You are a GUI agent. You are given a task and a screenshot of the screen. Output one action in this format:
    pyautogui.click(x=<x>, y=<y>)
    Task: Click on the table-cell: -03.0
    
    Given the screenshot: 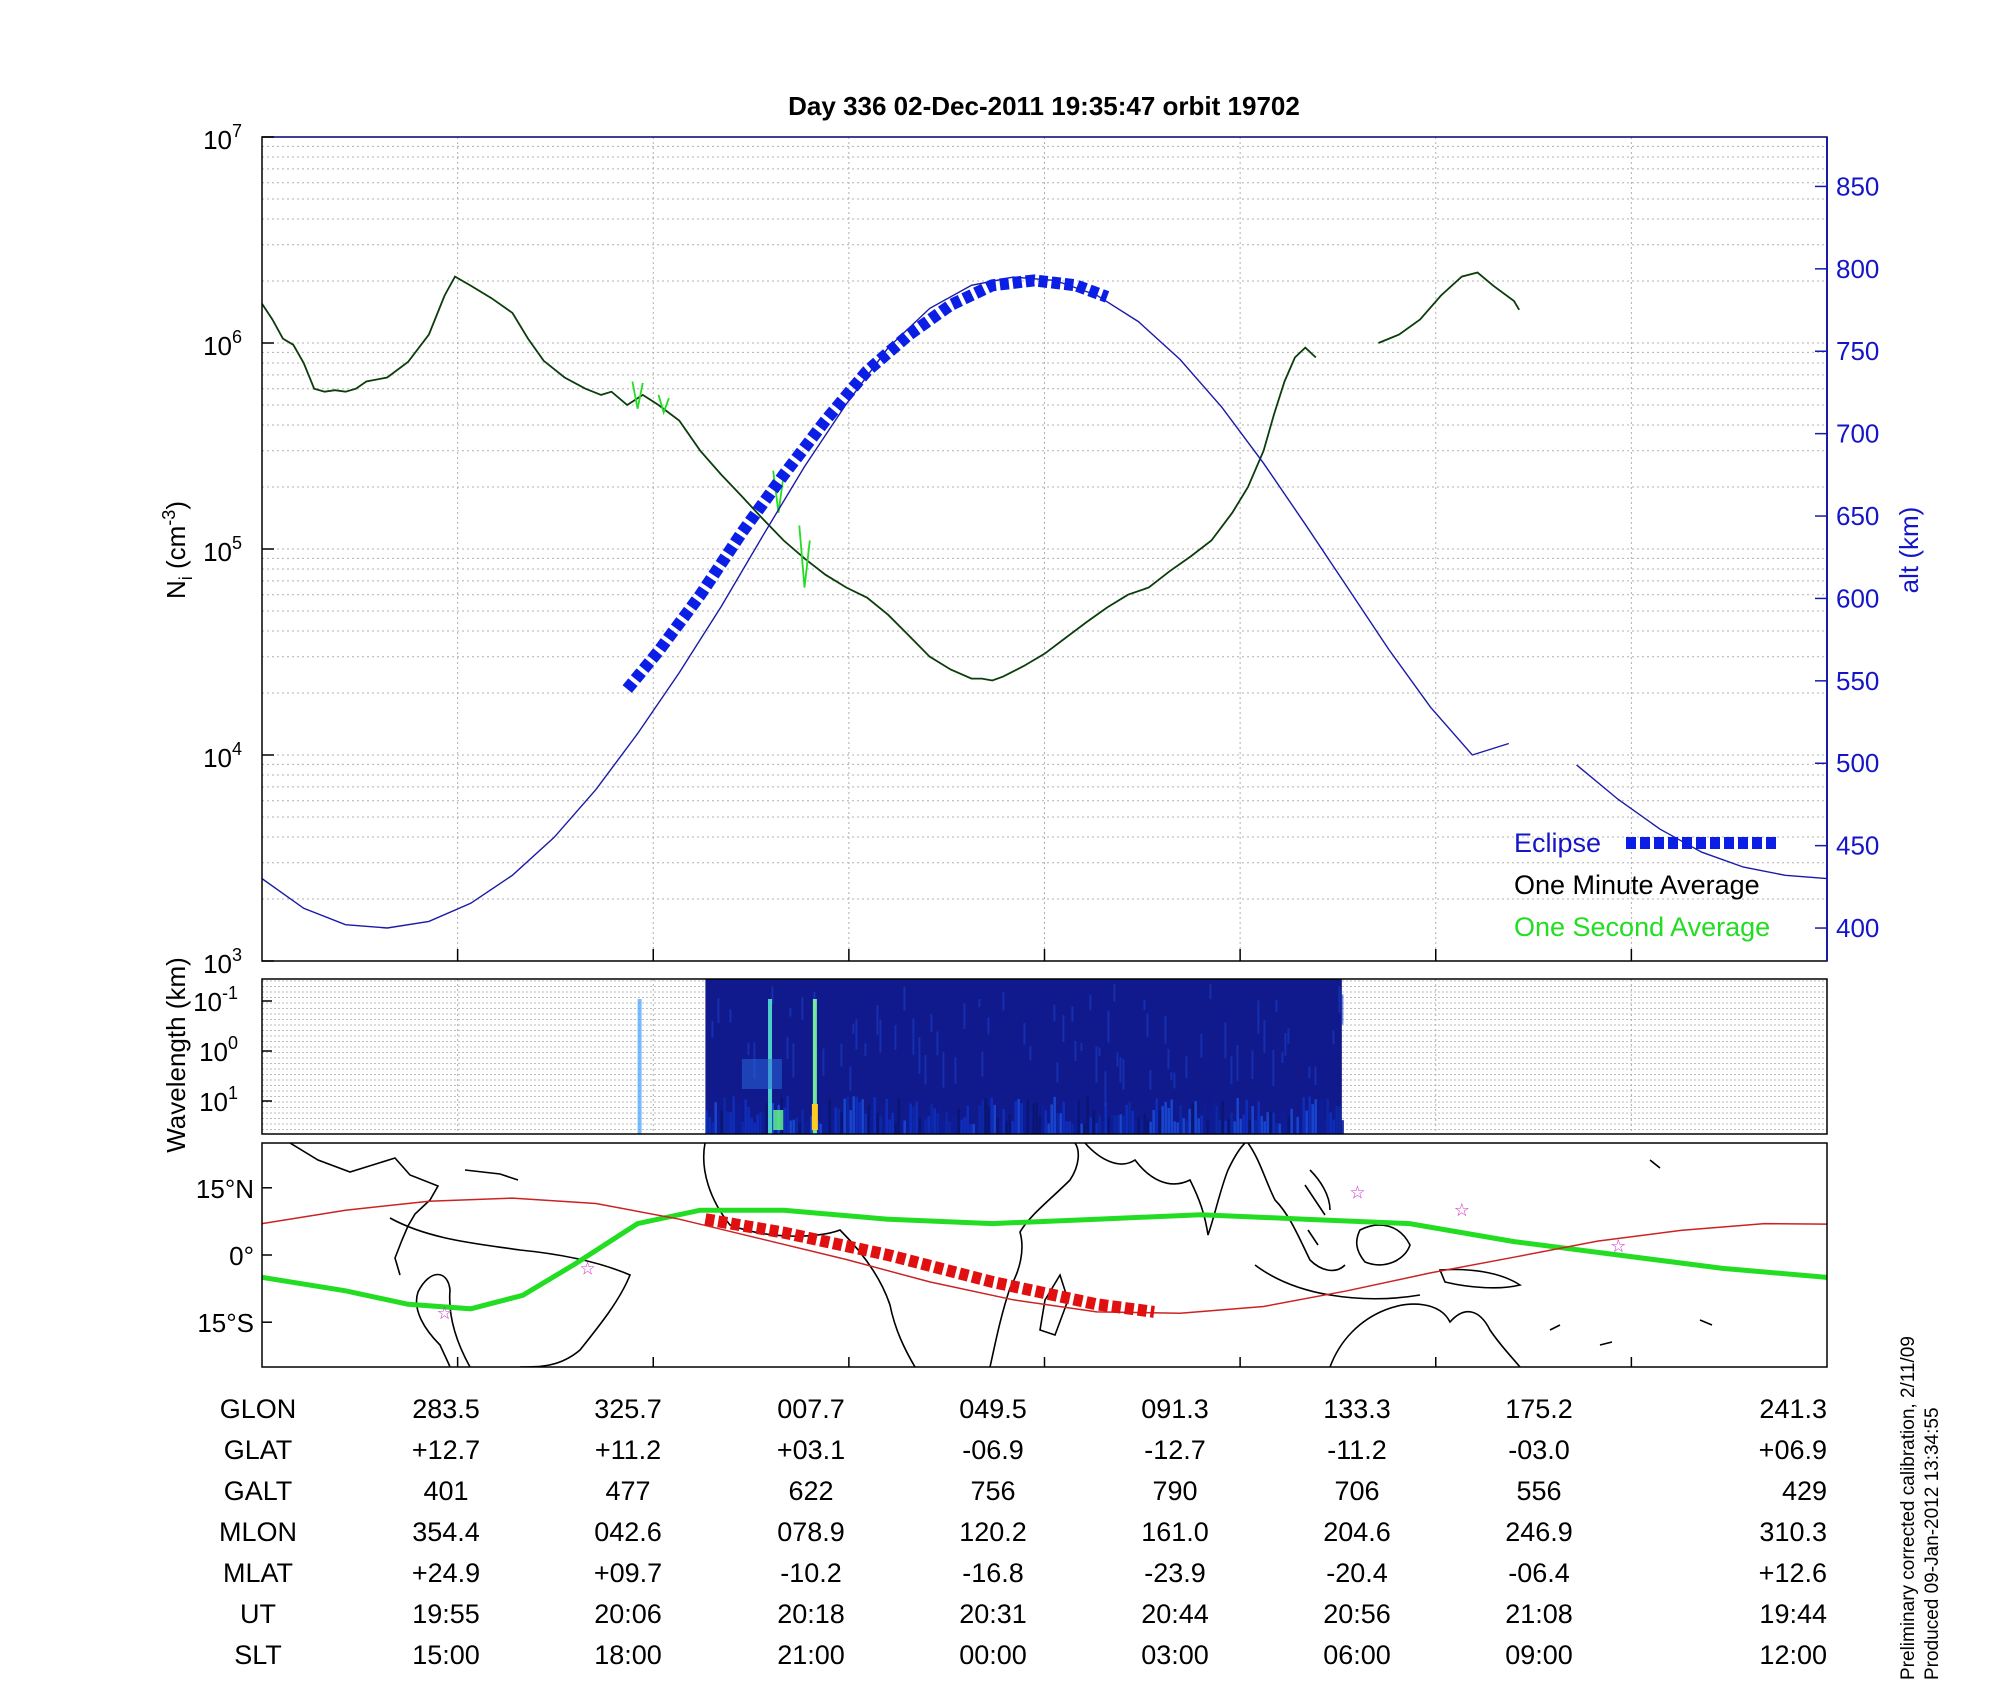 What is the action you would take?
    pyautogui.click(x=1539, y=1450)
    